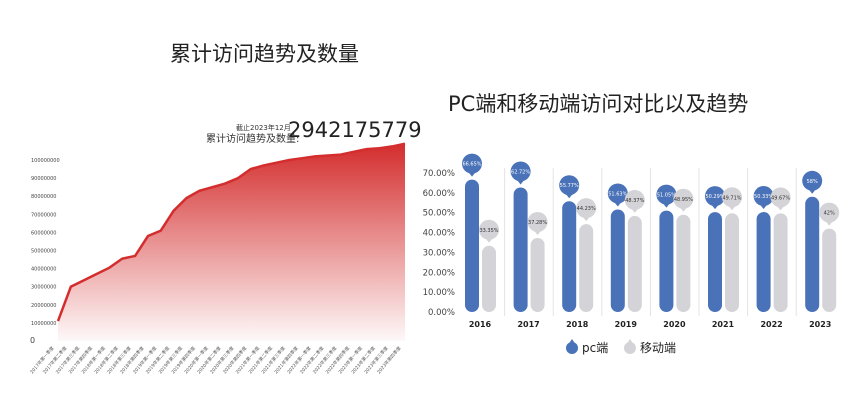  Describe the element at coordinates (43, 197) in the screenshot. I see `y-tick-label: 80000000` at that location.